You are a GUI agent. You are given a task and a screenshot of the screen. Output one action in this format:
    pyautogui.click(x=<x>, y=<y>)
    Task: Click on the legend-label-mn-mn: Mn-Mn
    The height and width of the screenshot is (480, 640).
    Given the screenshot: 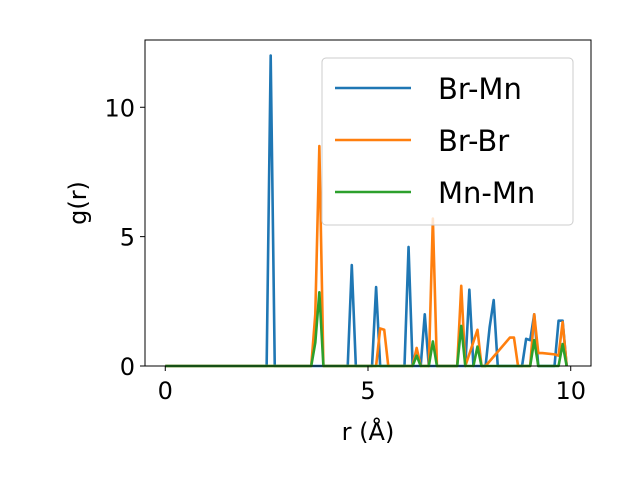 What is the action you would take?
    pyautogui.click(x=486, y=193)
    